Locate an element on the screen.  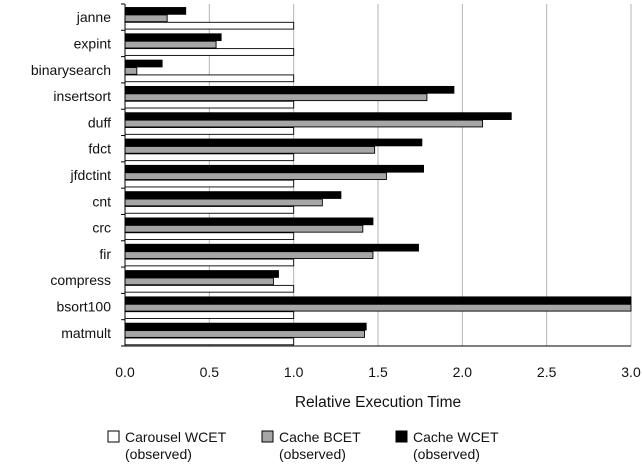
category-label: fdct is located at coordinates (99, 149).